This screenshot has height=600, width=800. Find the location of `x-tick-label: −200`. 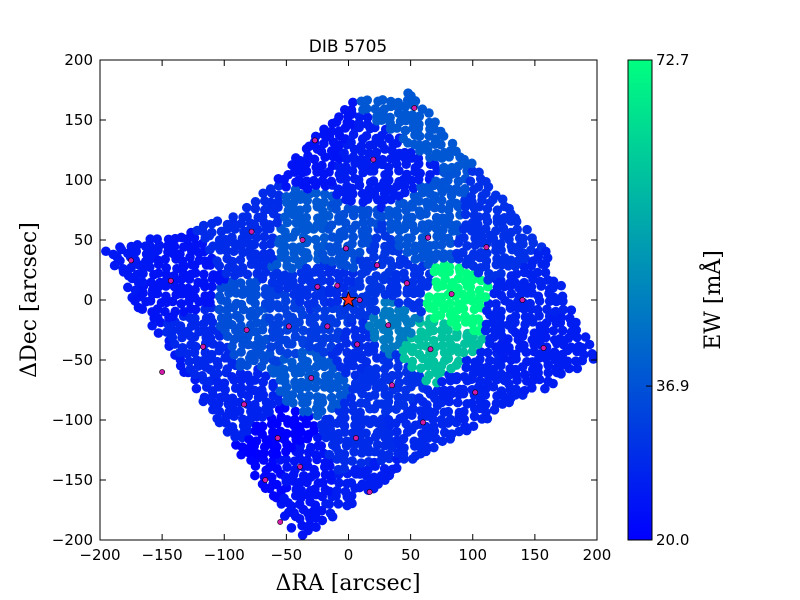

x-tick-label: −200 is located at coordinates (99, 555).